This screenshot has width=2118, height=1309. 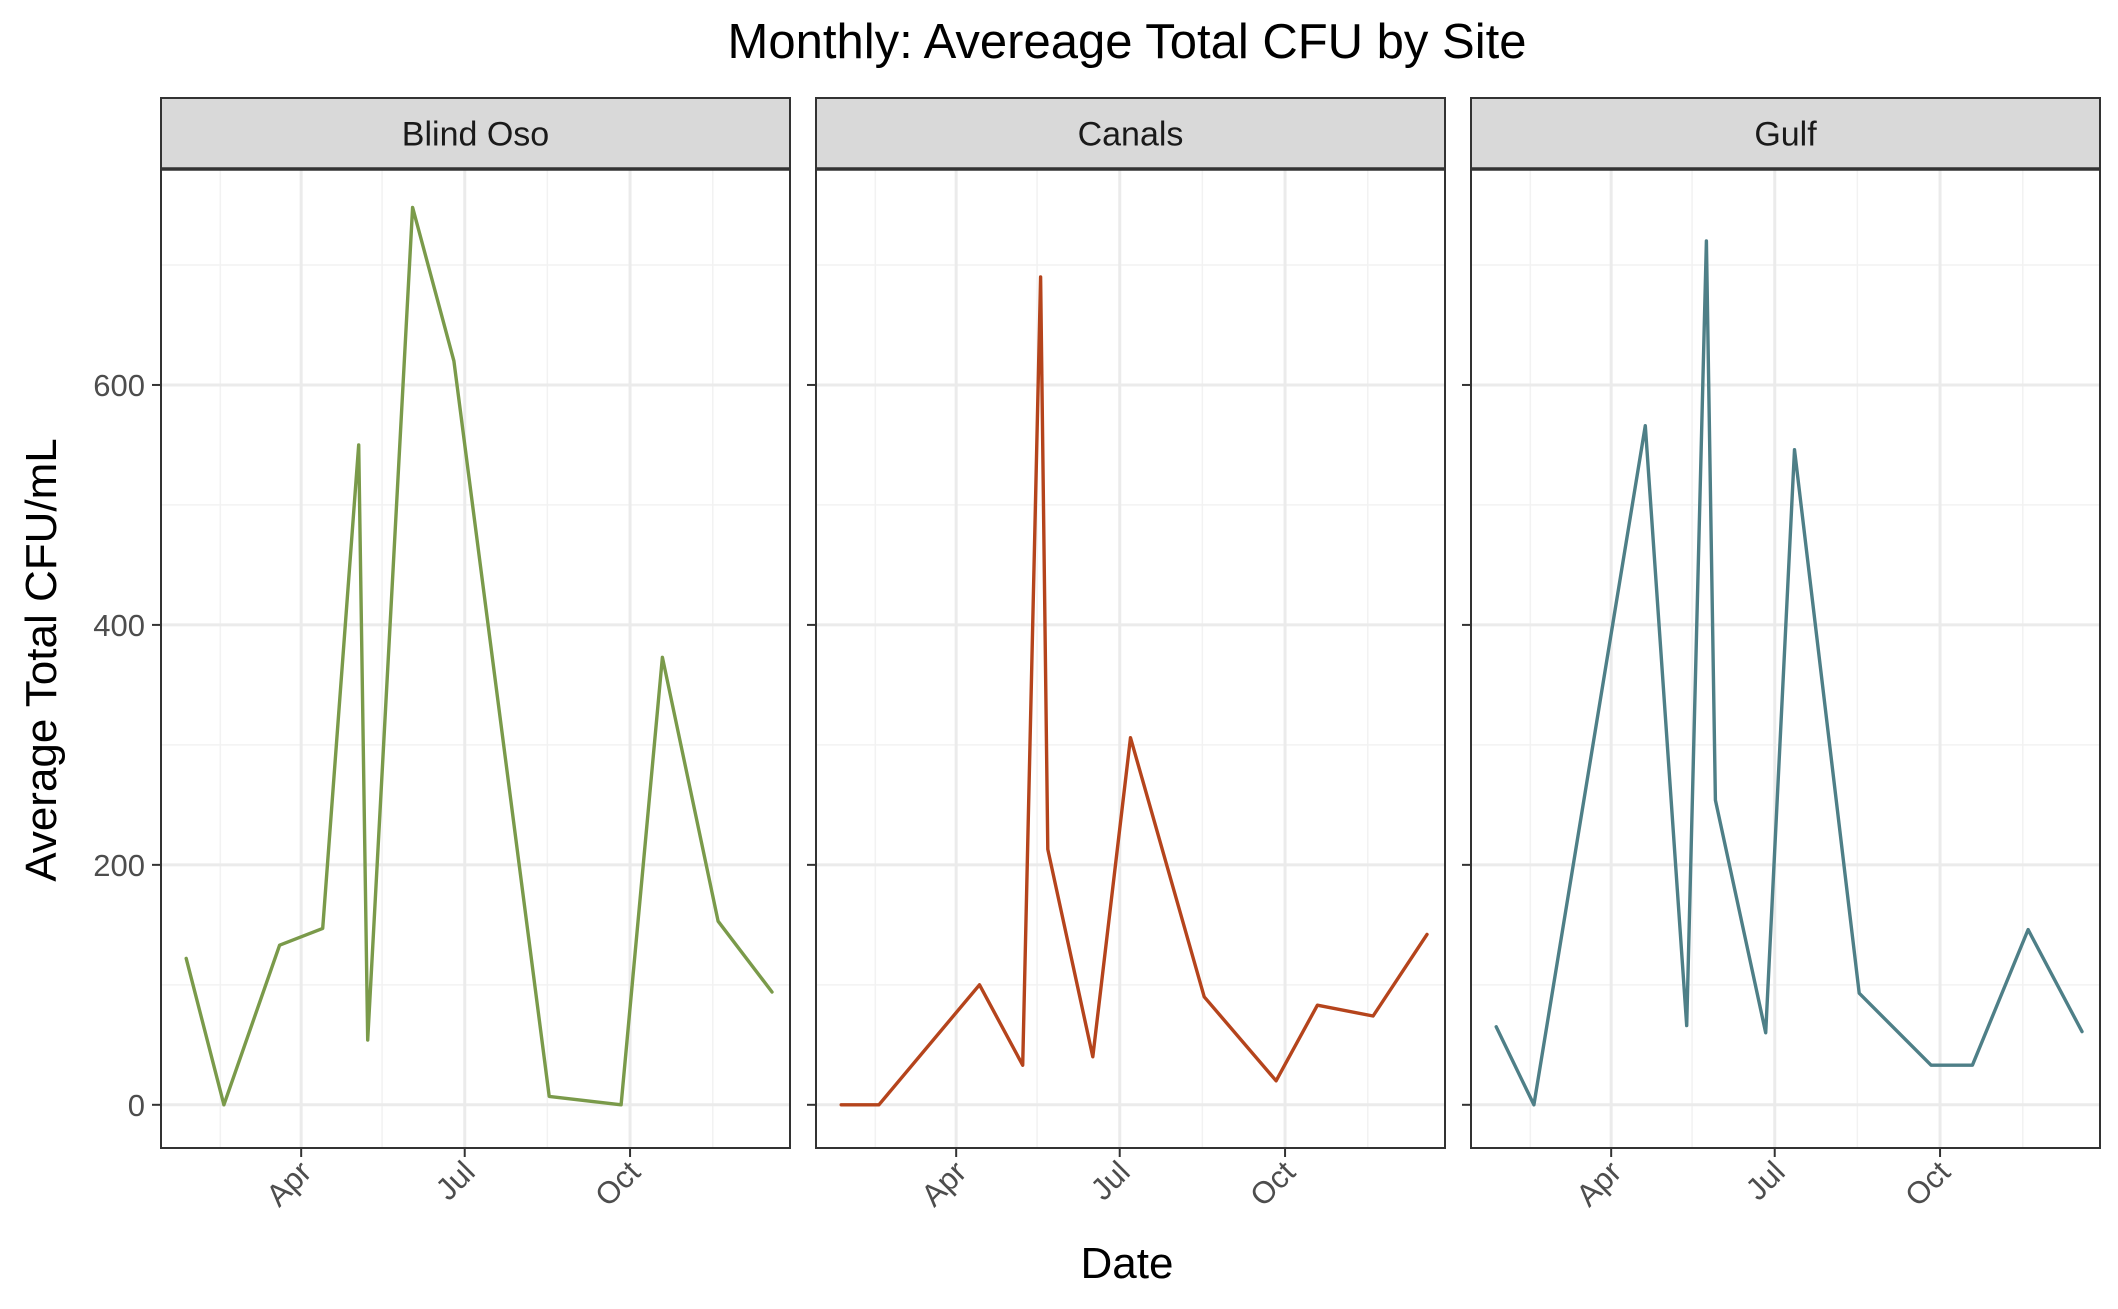 What do you see at coordinates (136, 1105) in the screenshot?
I see `y-tick-label: 0` at bounding box center [136, 1105].